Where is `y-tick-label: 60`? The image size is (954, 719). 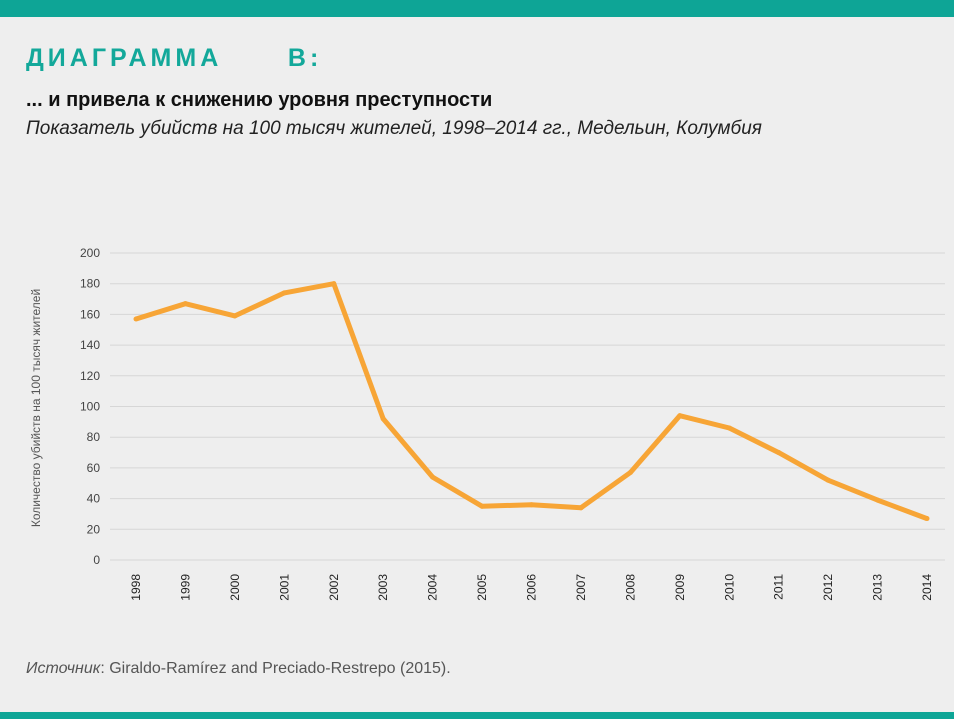 y-tick-label: 60 is located at coordinates (94, 468).